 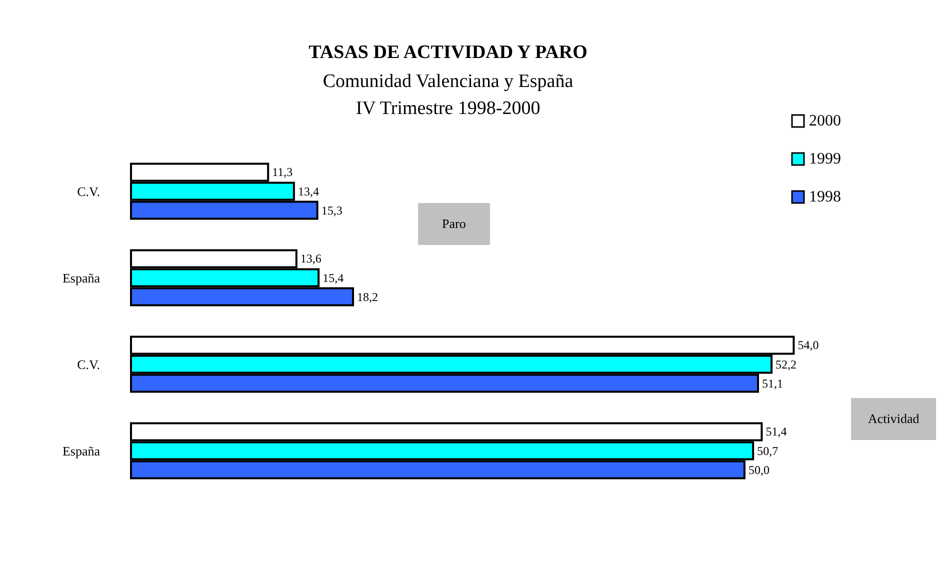 I want to click on data-label: 13,6, so click(x=311, y=259).